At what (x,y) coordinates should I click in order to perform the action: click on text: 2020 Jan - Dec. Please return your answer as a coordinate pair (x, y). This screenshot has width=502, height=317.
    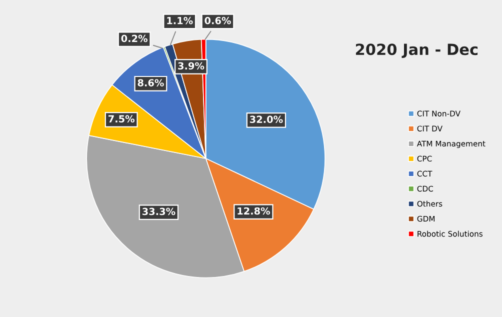
    Looking at the image, I should click on (417, 51).